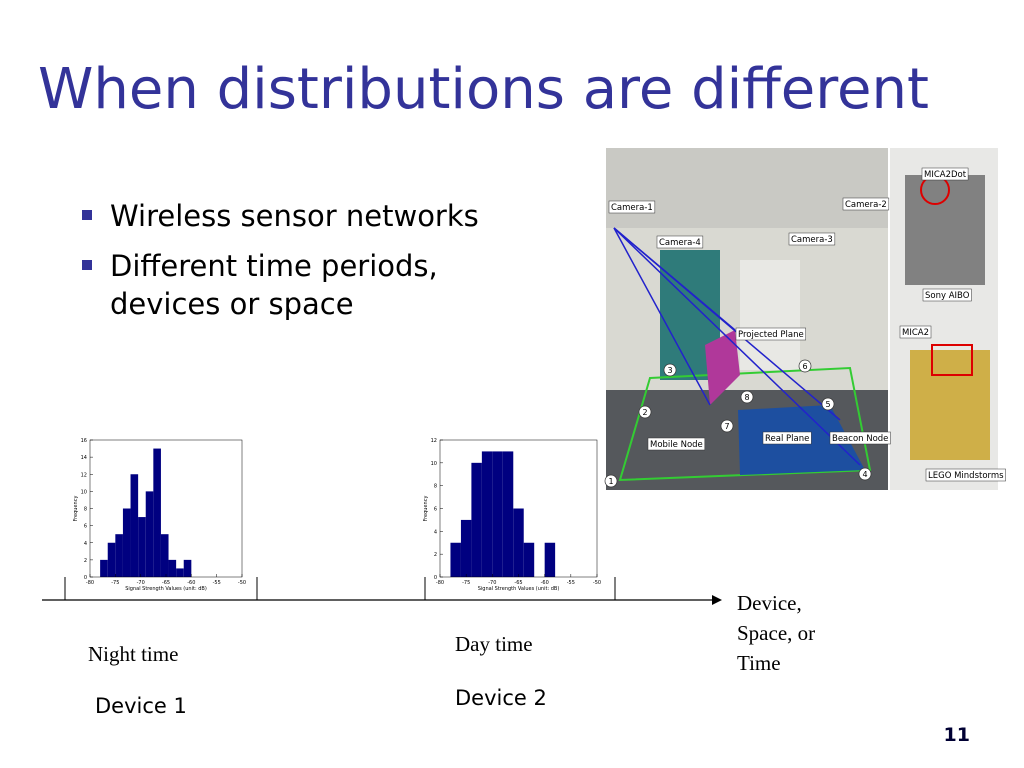 The width and height of the screenshot is (1024, 768). Describe the element at coordinates (166, 583) in the screenshot. I see `x-tick-label: -65` at that location.